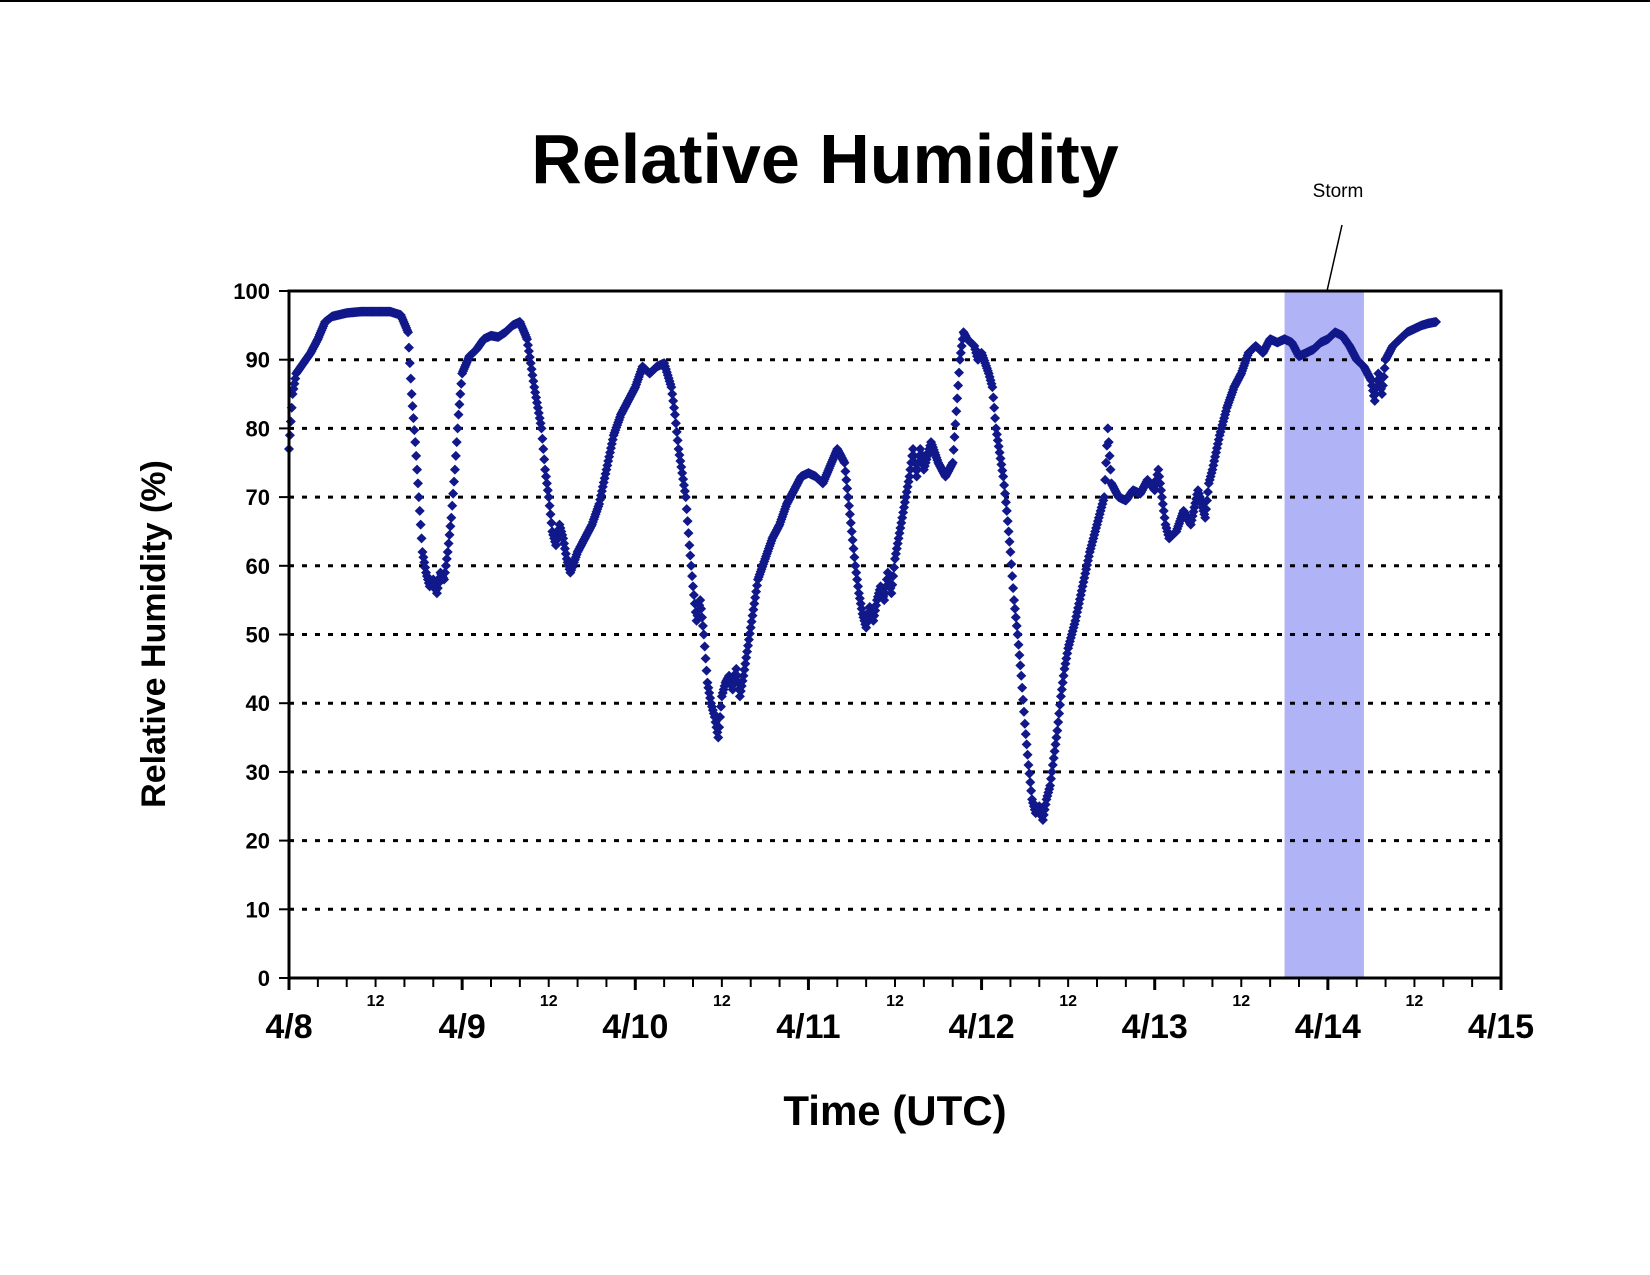 The image size is (1650, 1275). What do you see at coordinates (258, 566) in the screenshot?
I see `y-tick-label-60: 60` at bounding box center [258, 566].